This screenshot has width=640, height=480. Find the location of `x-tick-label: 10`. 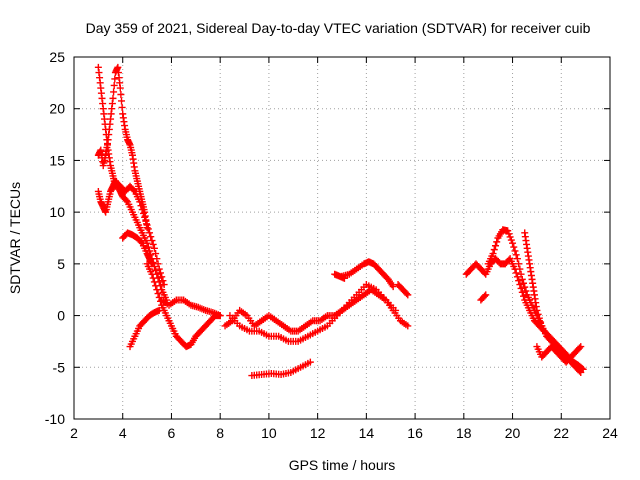

x-tick-label: 10 is located at coordinates (269, 433).